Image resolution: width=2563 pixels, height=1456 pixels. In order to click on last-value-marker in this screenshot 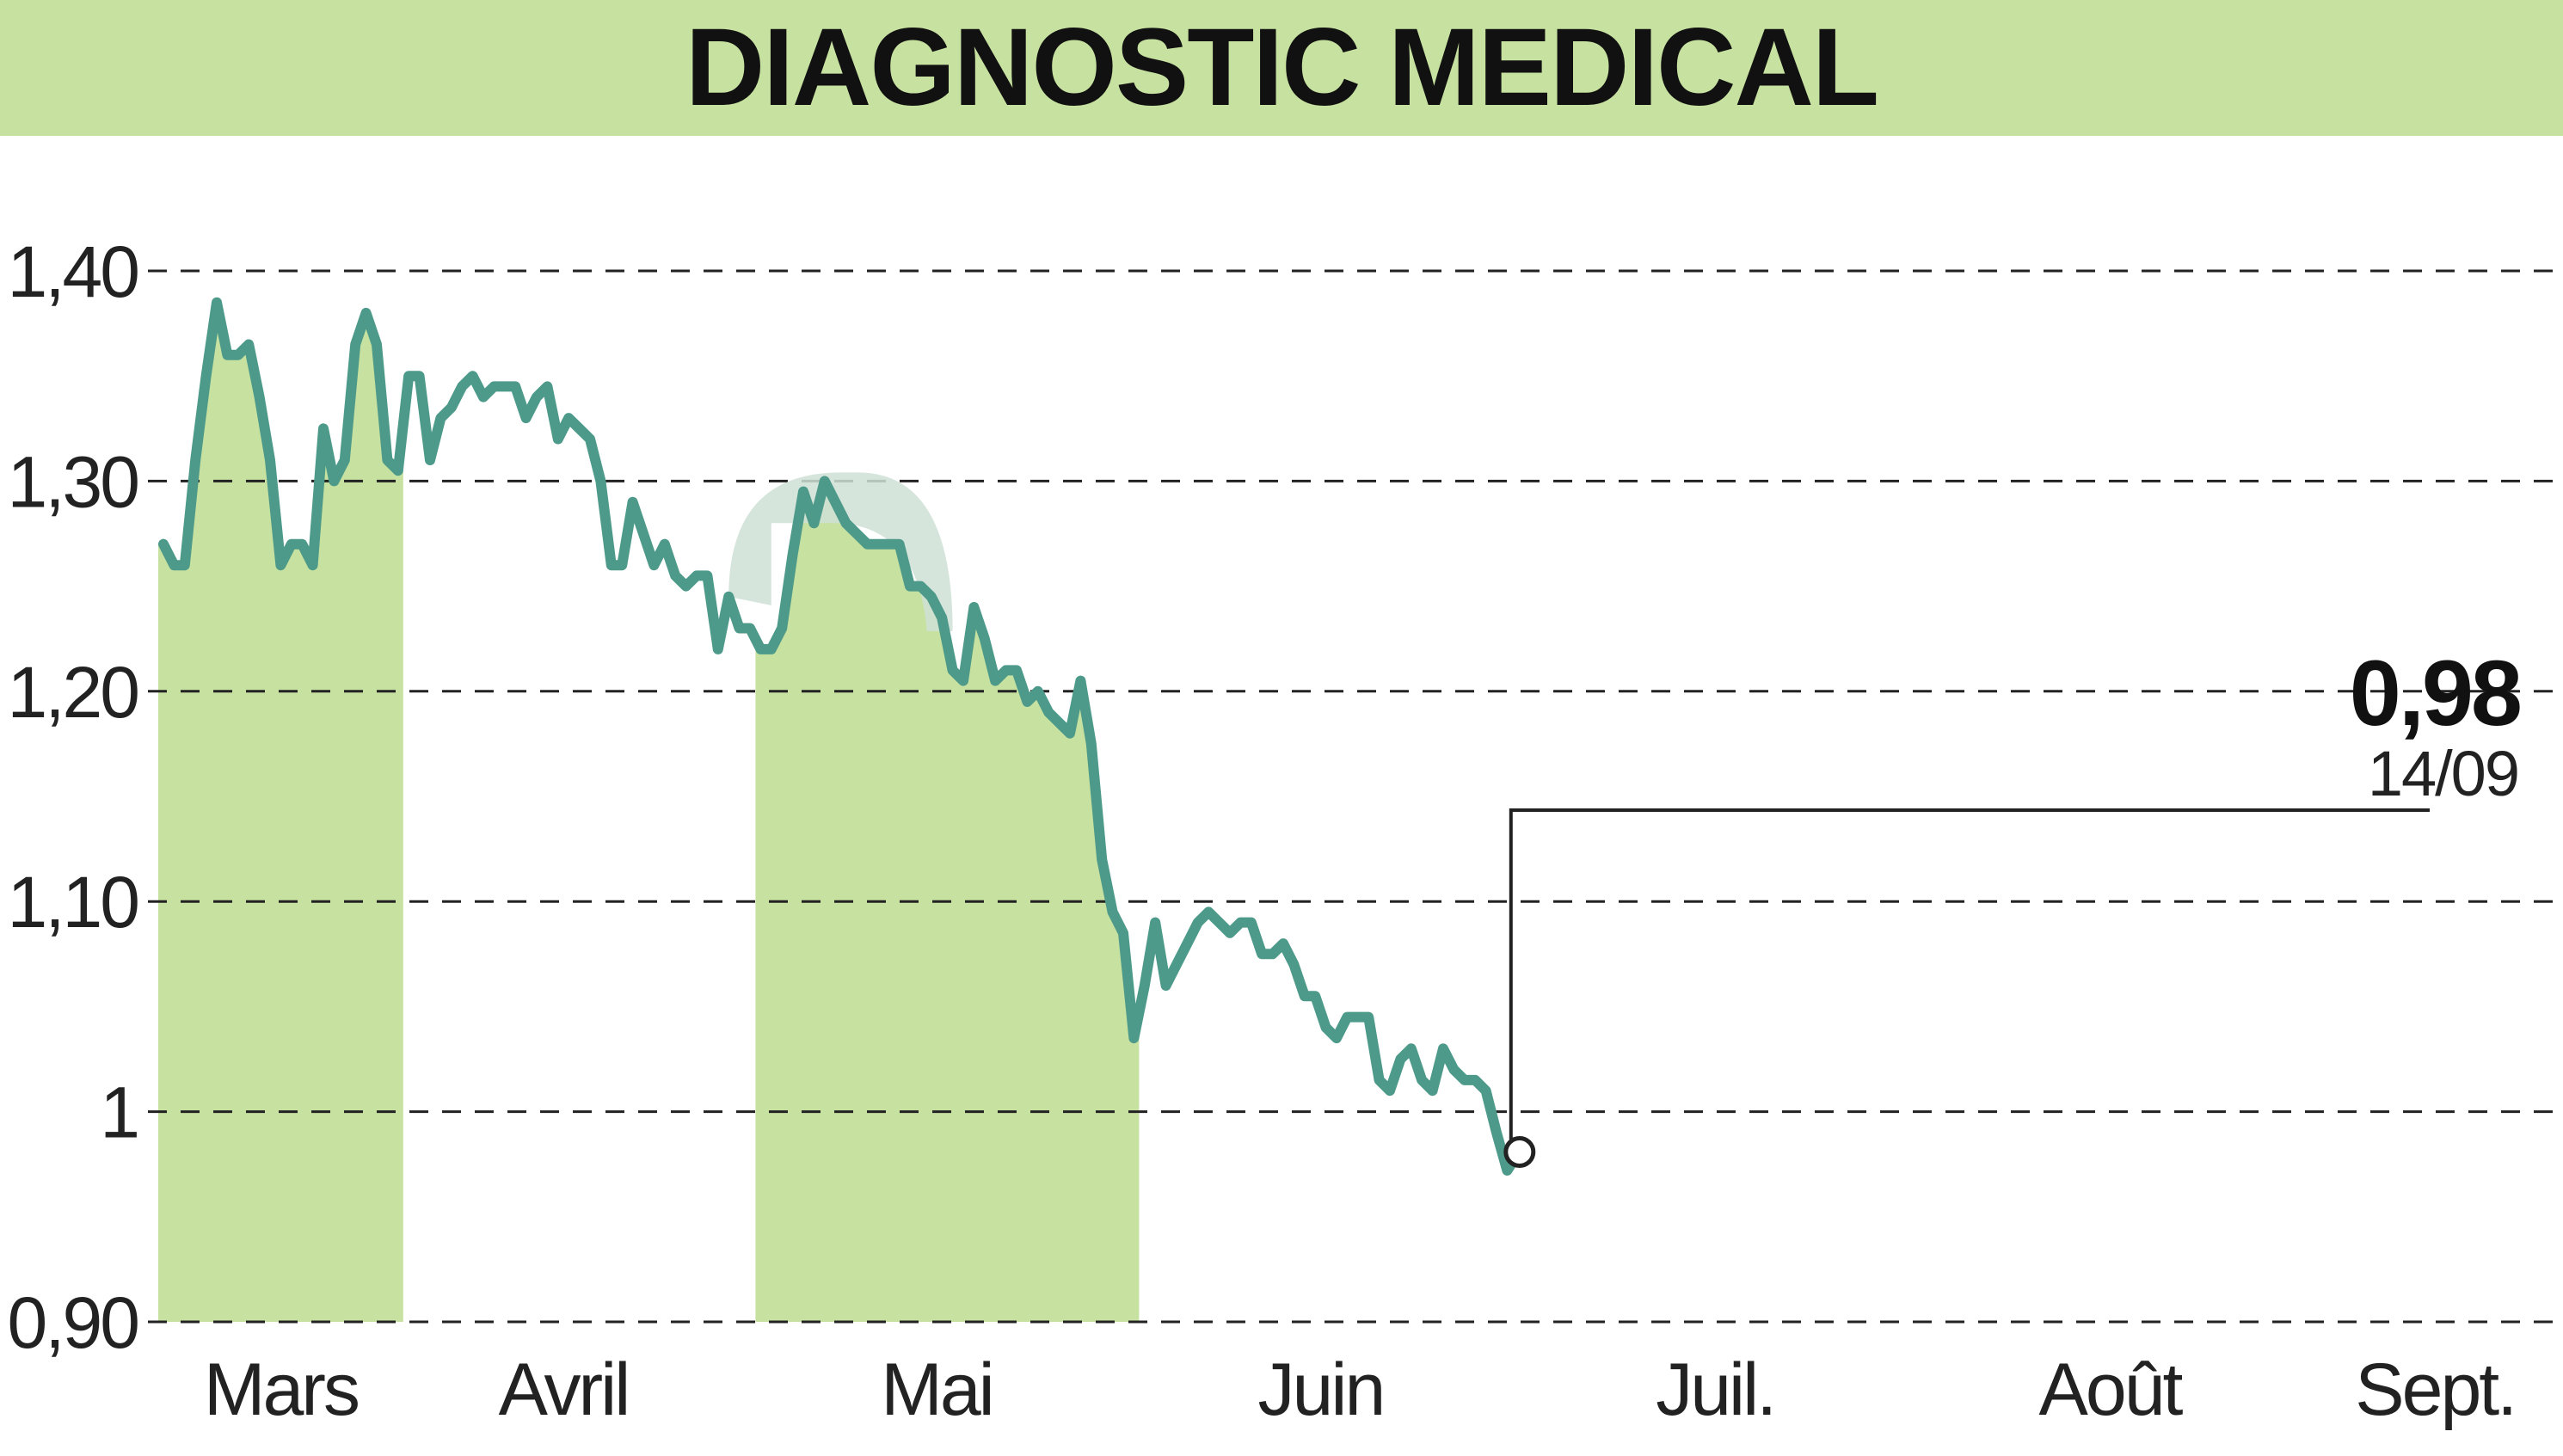, I will do `click(1519, 1152)`.